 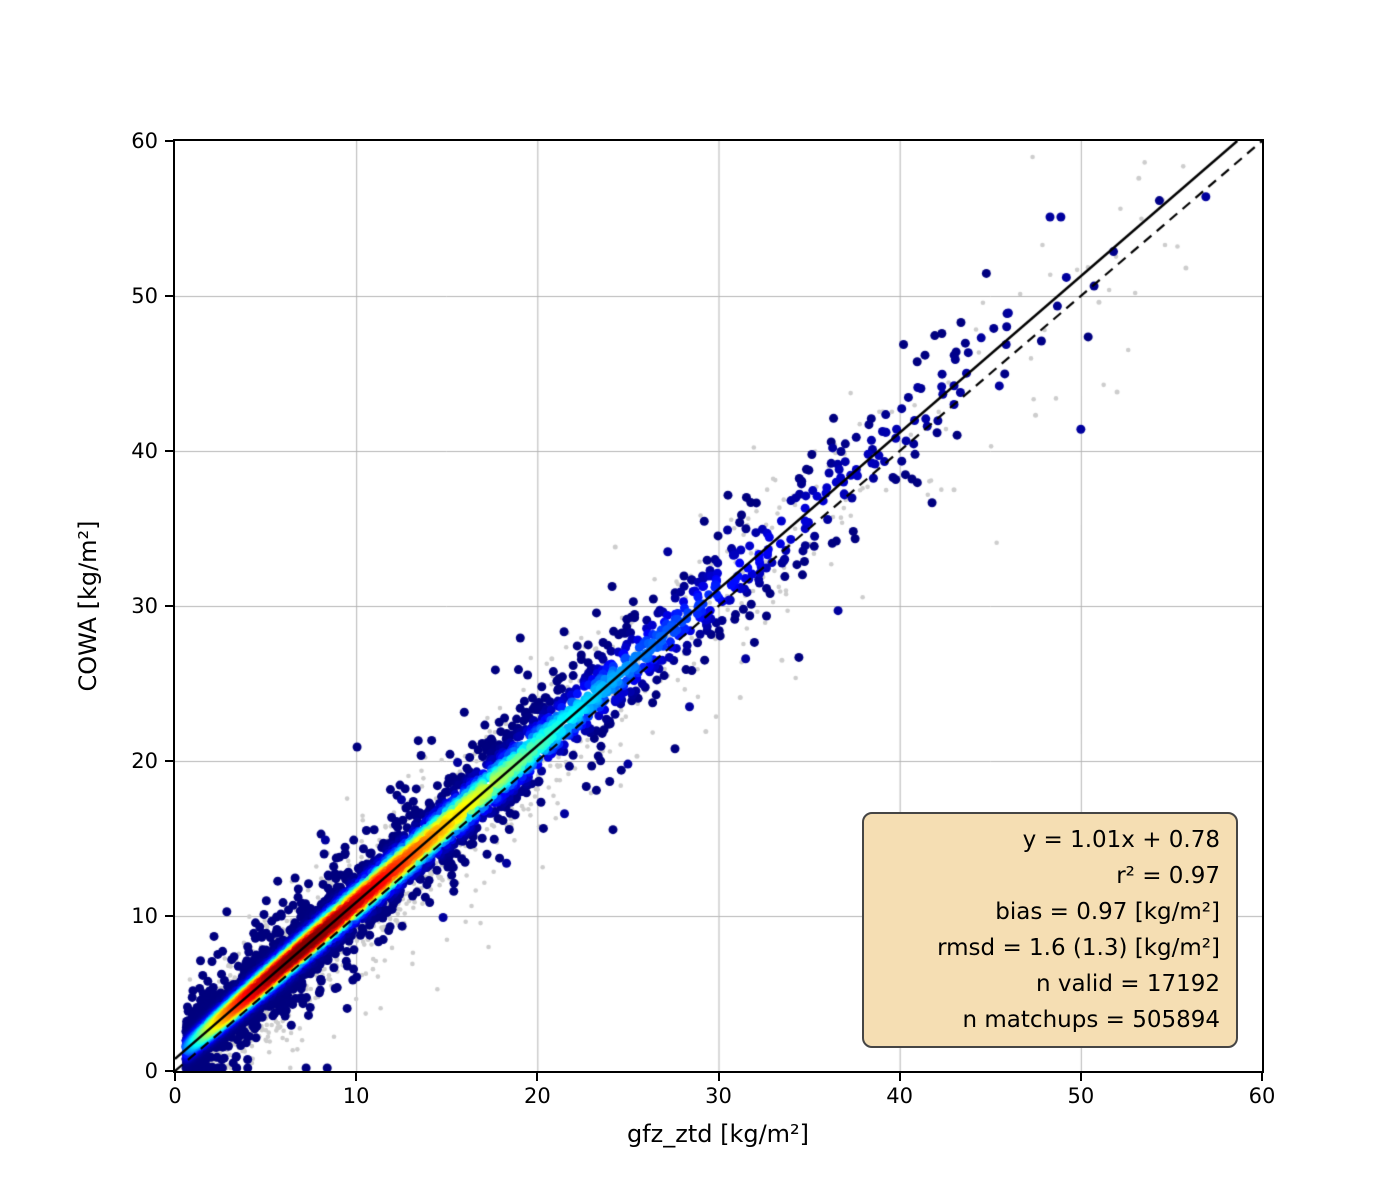 What do you see at coordinates (144, 296) in the screenshot?
I see `y-tick-label: 50` at bounding box center [144, 296].